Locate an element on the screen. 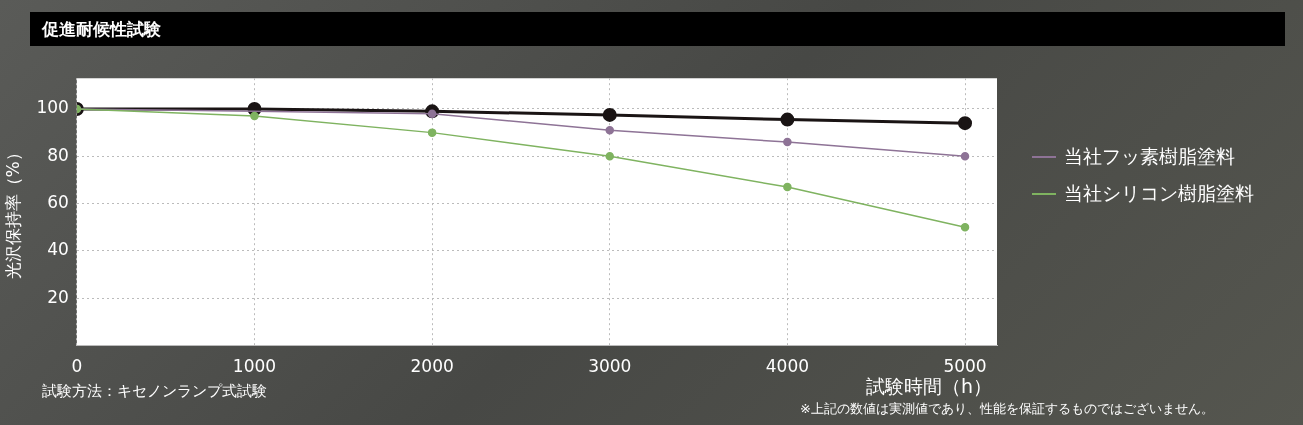 Image resolution: width=1303 pixels, height=425 pixels. y-tick-label: 40 is located at coordinates (58, 249).